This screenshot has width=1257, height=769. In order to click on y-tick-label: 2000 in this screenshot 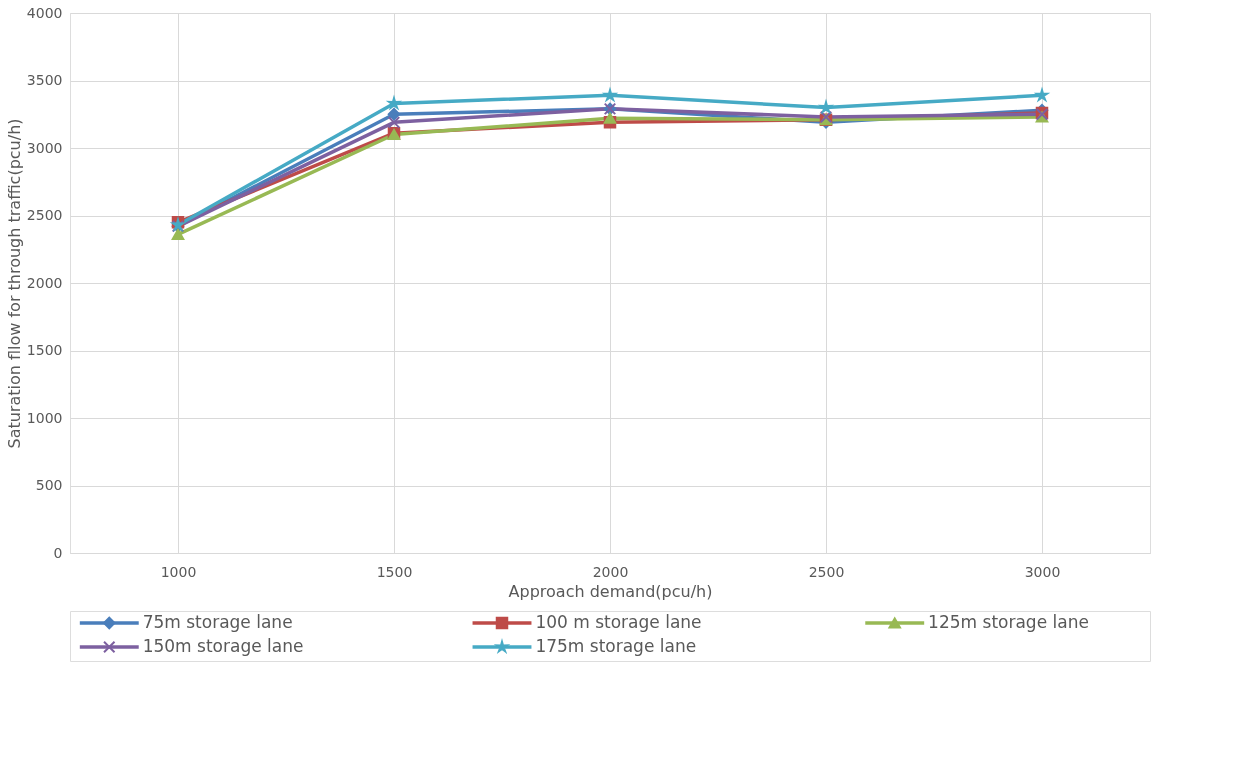, I will do `click(44, 282)`.